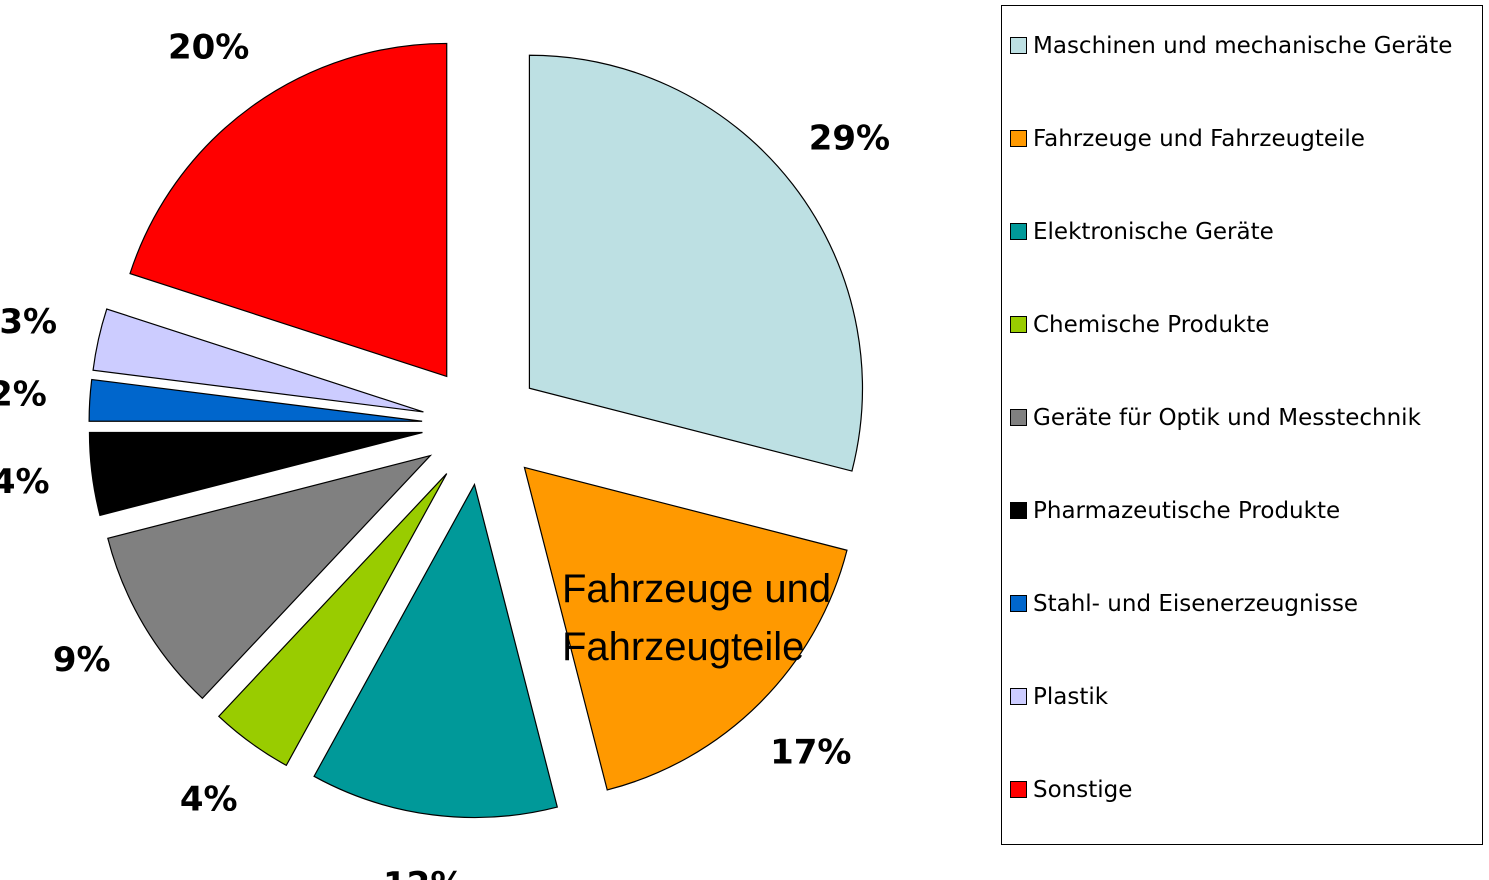 This screenshot has height=880, width=1489. What do you see at coordinates (1151, 325) in the screenshot?
I see `legend-label: Chemische Produkte` at bounding box center [1151, 325].